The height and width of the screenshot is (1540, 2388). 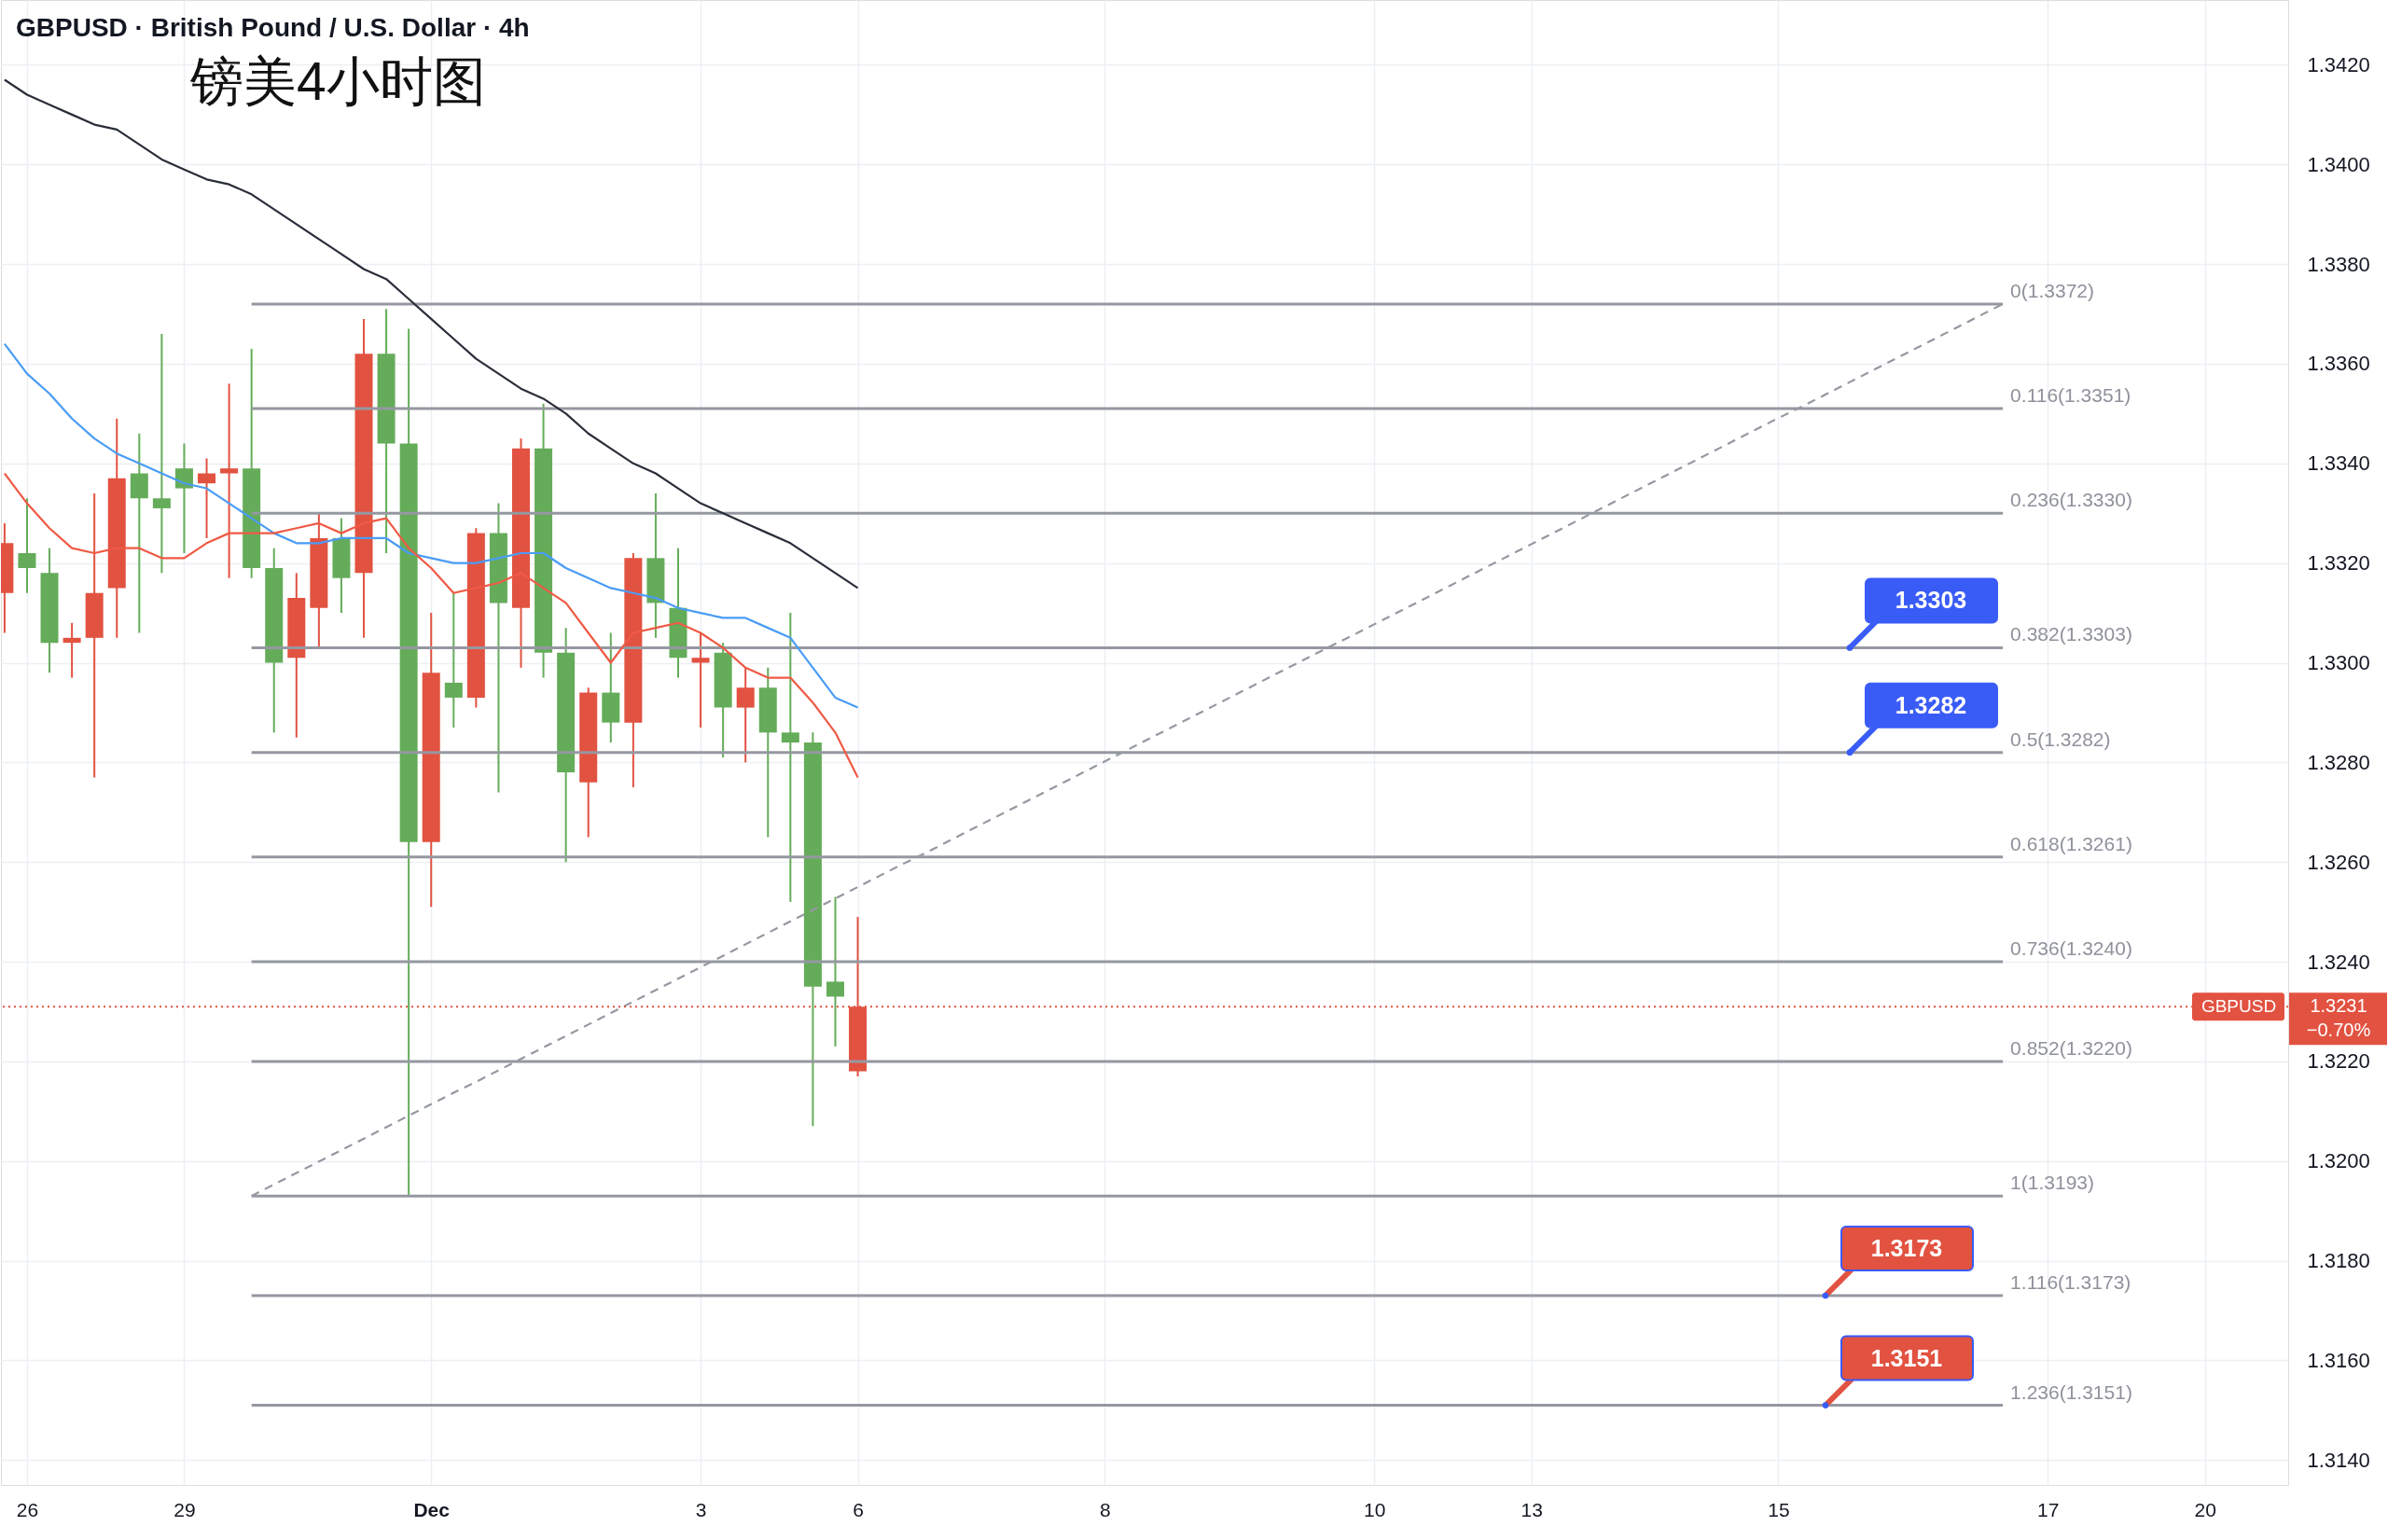 What do you see at coordinates (2071, 1047) in the screenshot?
I see `series-label: 0.852(1.3220)` at bounding box center [2071, 1047].